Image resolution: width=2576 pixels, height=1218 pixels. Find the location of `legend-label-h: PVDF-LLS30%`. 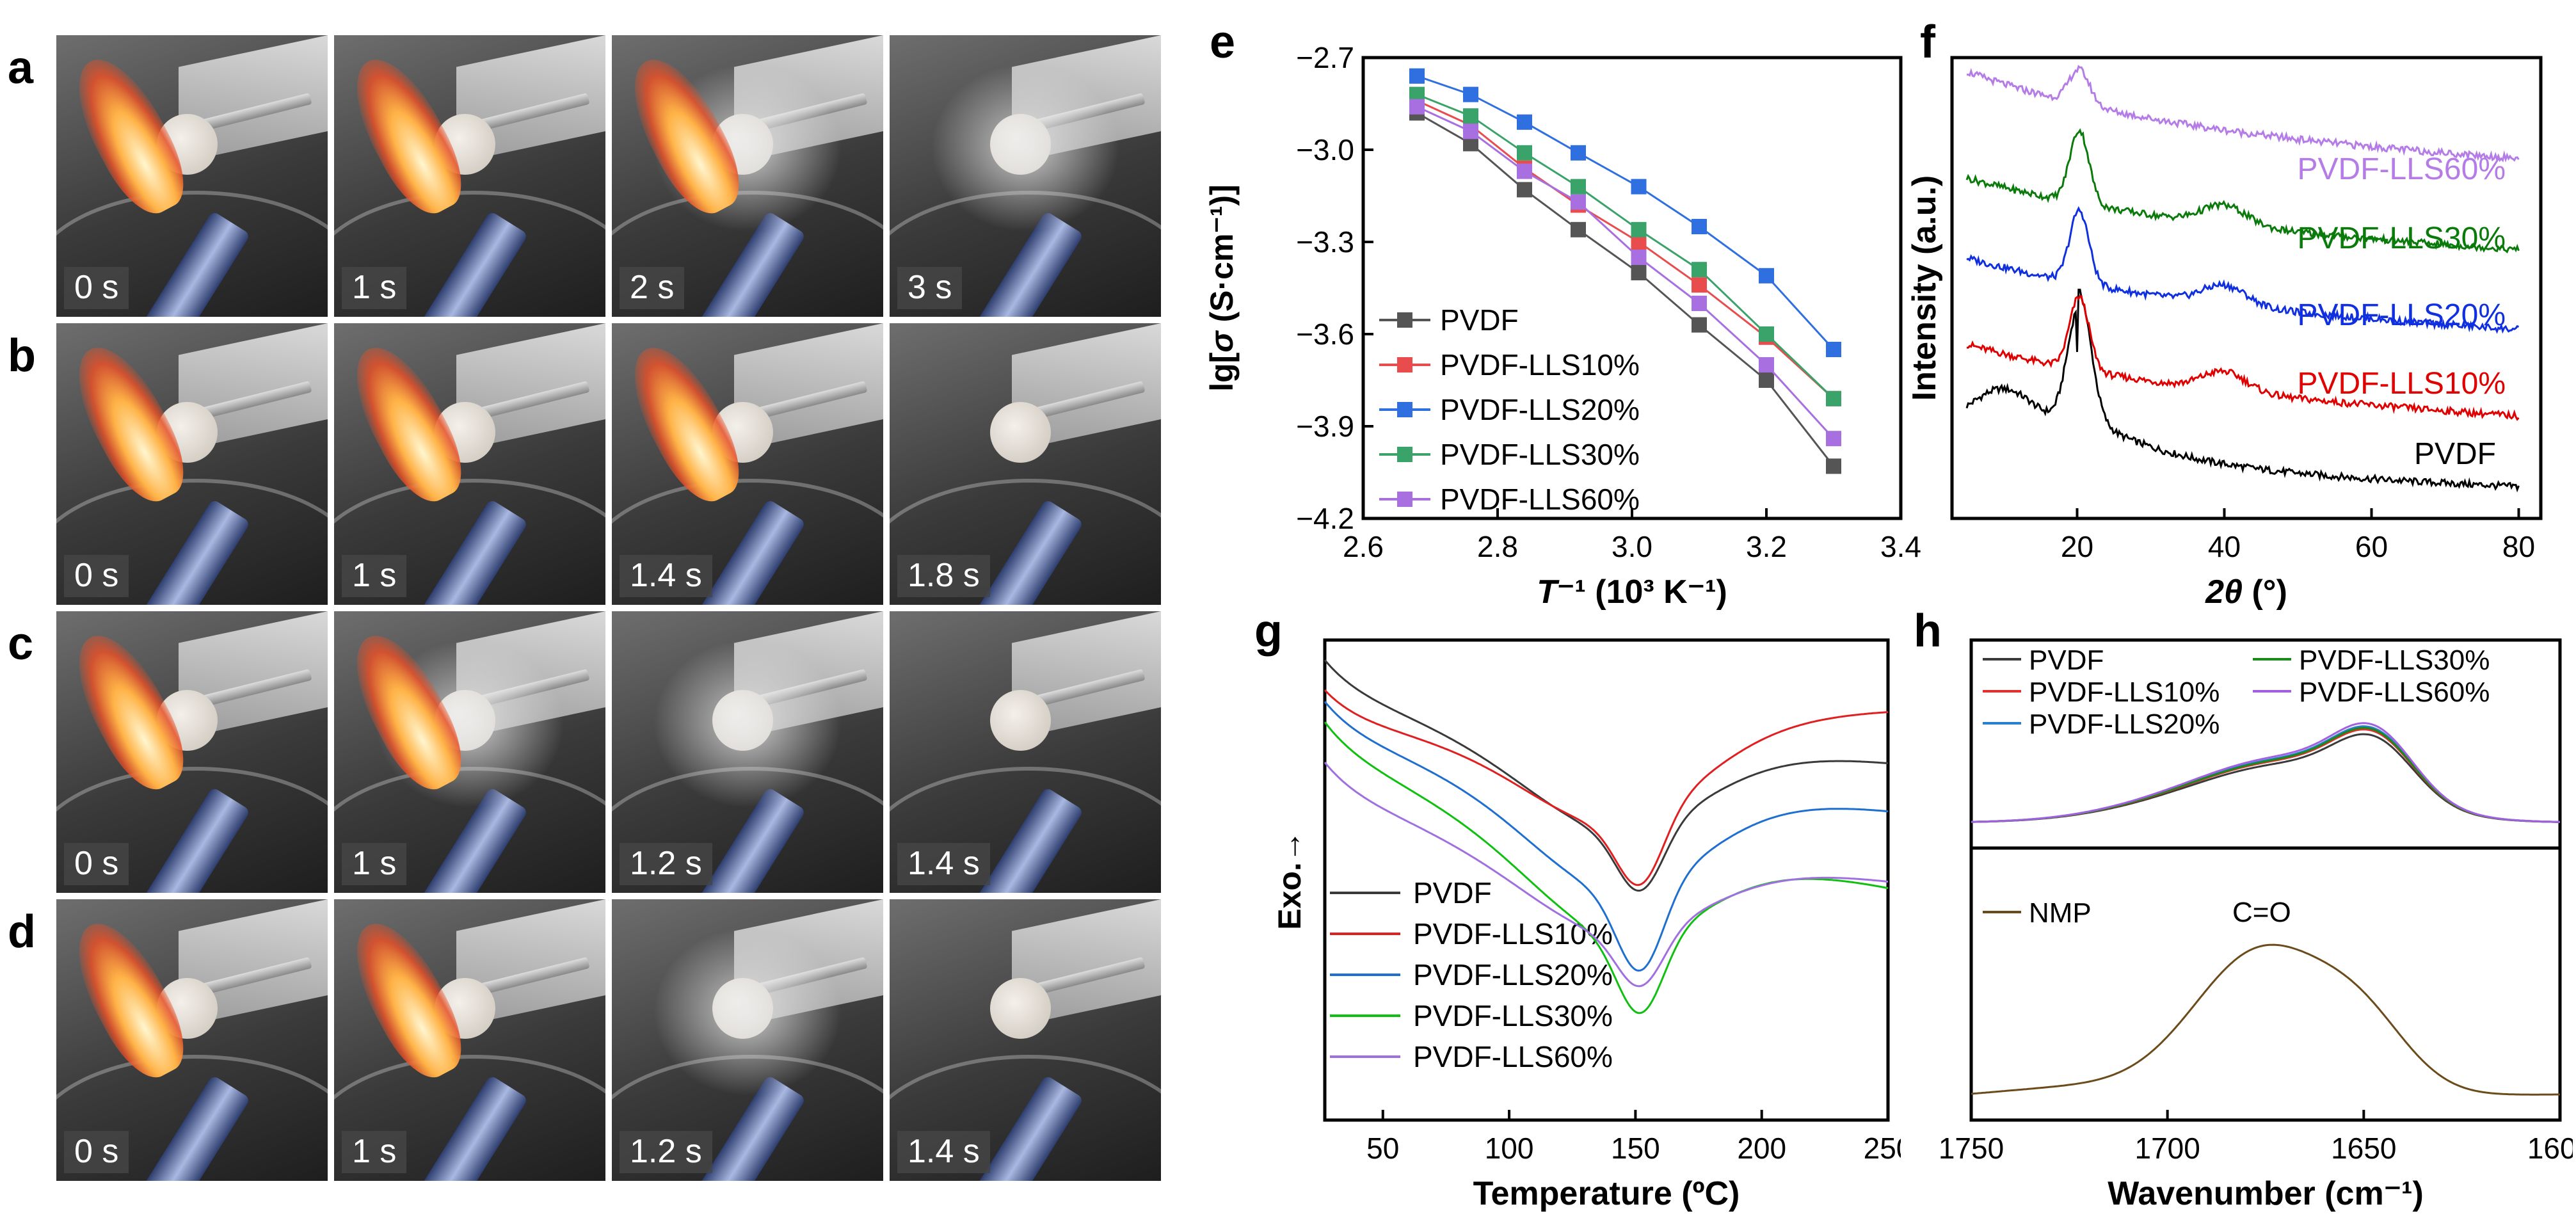

legend-label-h: PVDF-LLS30% is located at coordinates (2394, 661).